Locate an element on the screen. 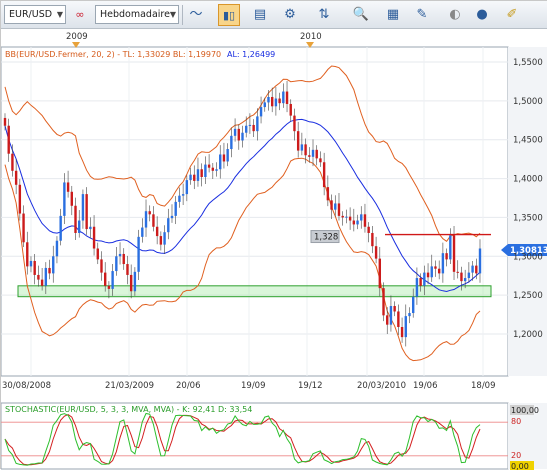 The image size is (547, 473). y-tick-label: 1,4000 is located at coordinates (528, 180).